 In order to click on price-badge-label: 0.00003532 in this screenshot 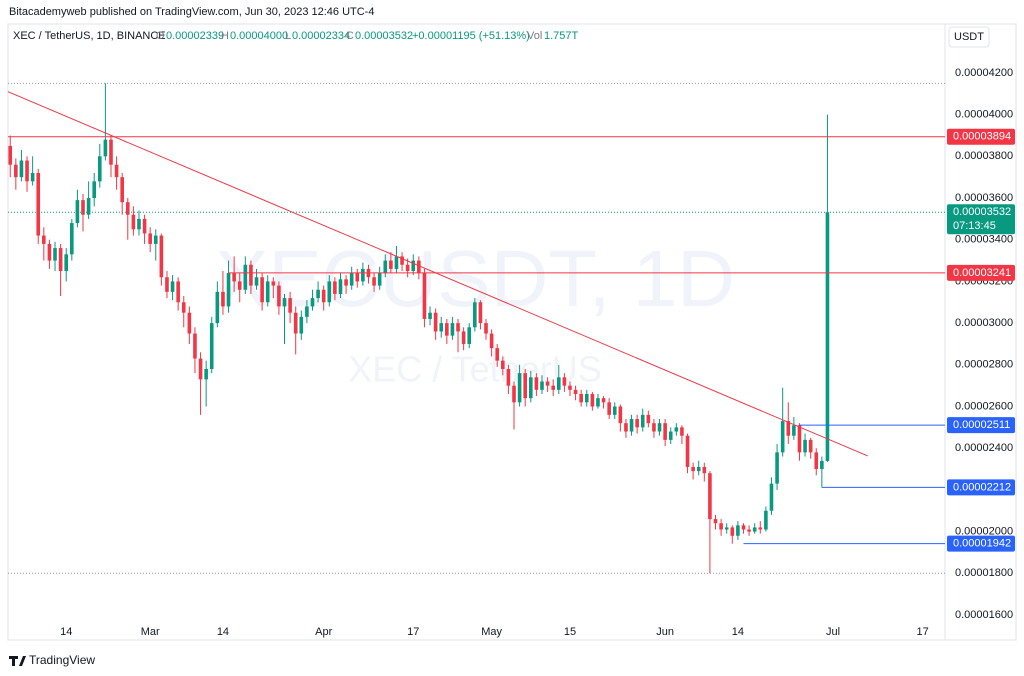, I will do `click(982, 212)`.